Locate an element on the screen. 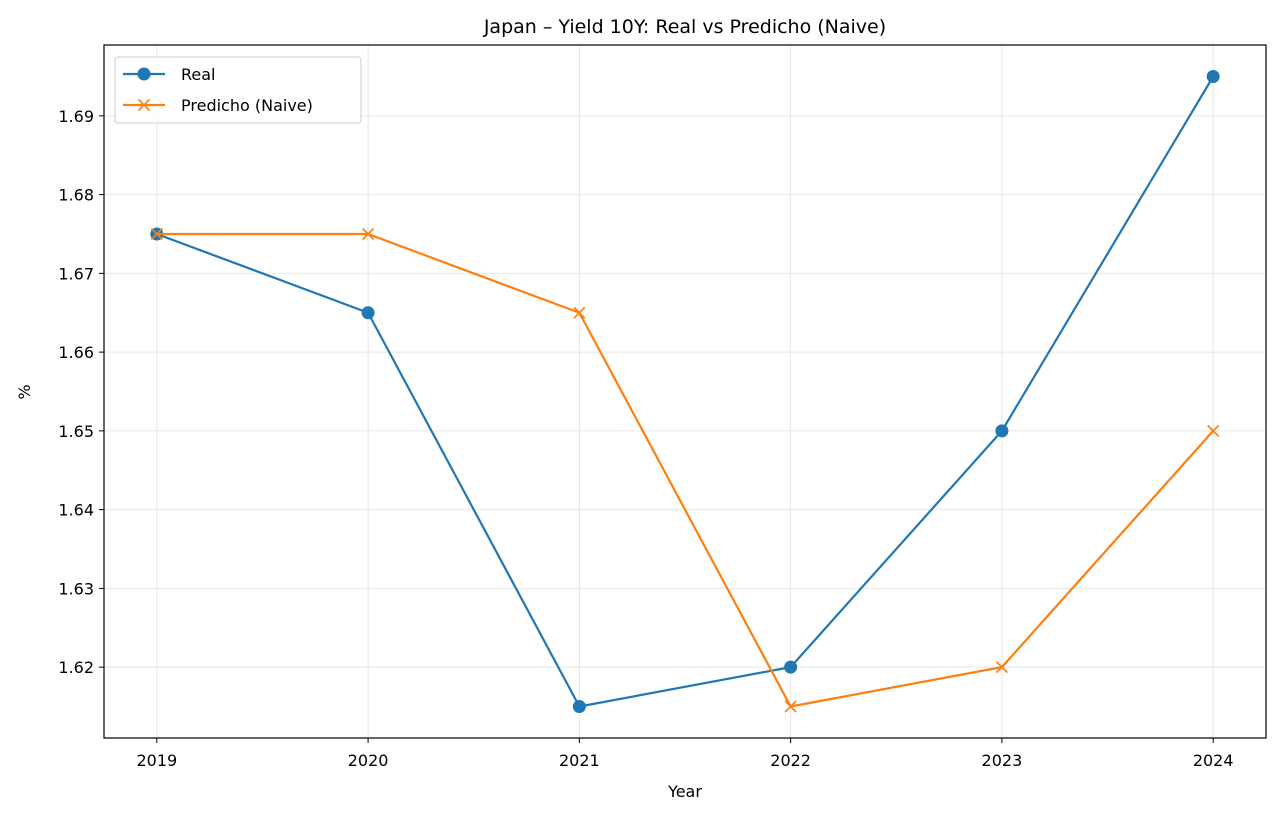 This screenshot has height=817, width=1281. legend-label: Predicho (Naive) is located at coordinates (247, 105).